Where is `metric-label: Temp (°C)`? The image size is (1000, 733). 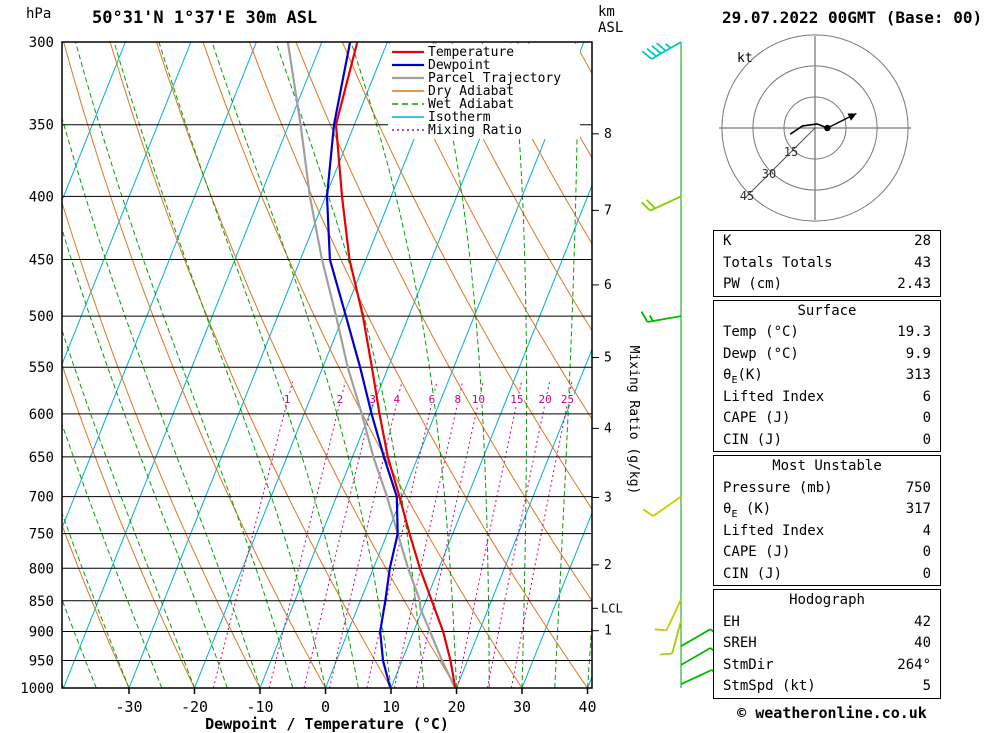
metric-label: Temp (°C) is located at coordinates (761, 332).